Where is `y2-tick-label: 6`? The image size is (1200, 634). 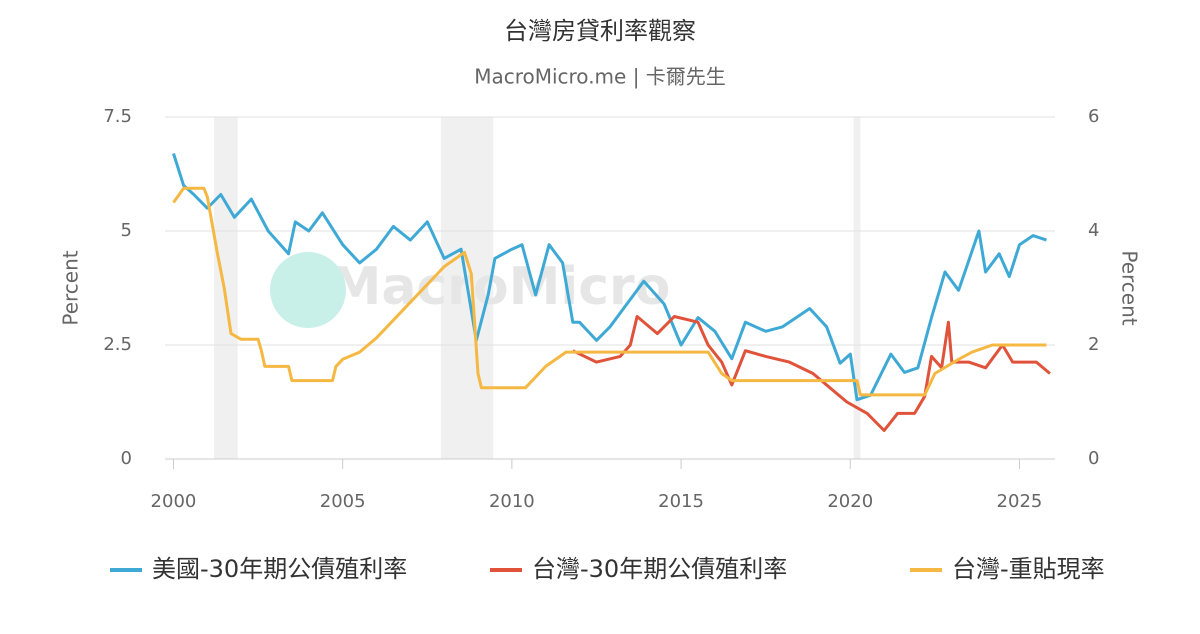
y2-tick-label: 6 is located at coordinates (1093, 116).